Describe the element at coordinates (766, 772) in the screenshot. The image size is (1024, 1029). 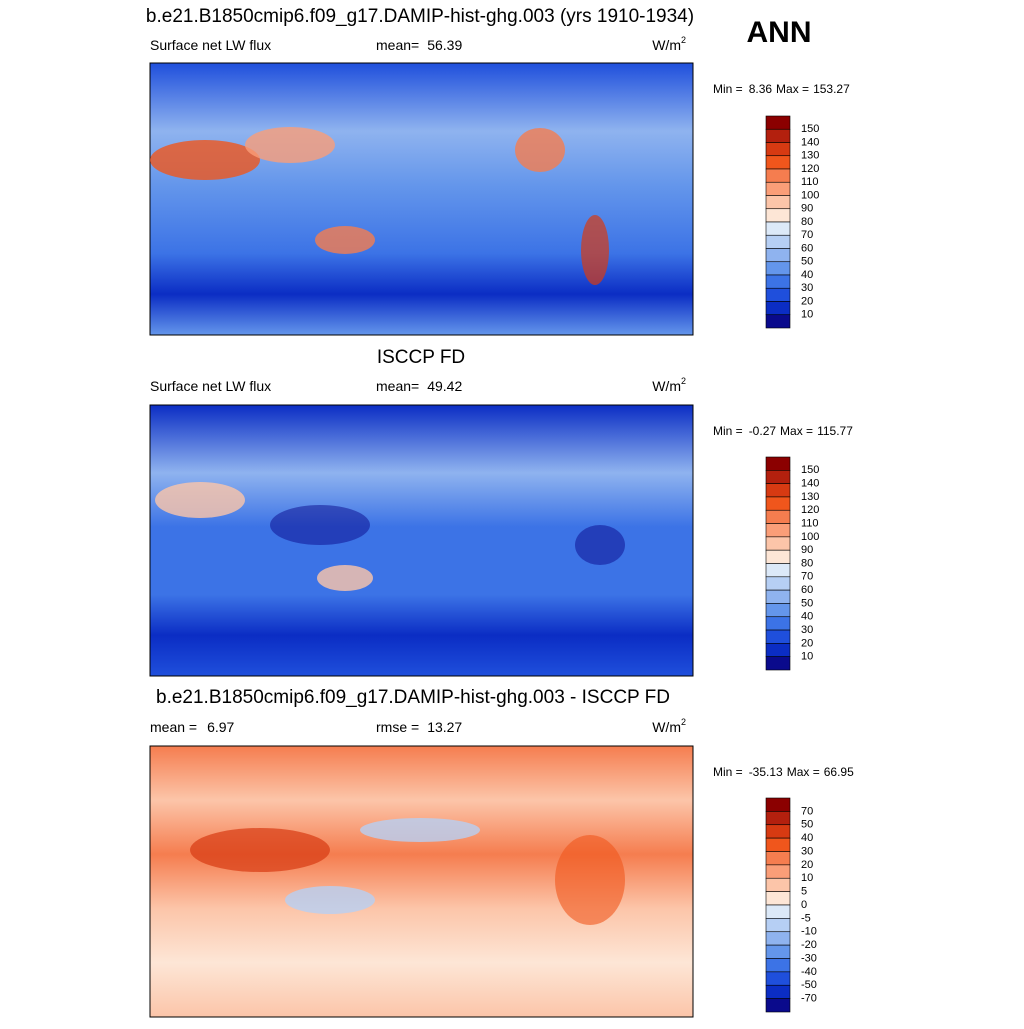
I see `min-value: -35.13` at that location.